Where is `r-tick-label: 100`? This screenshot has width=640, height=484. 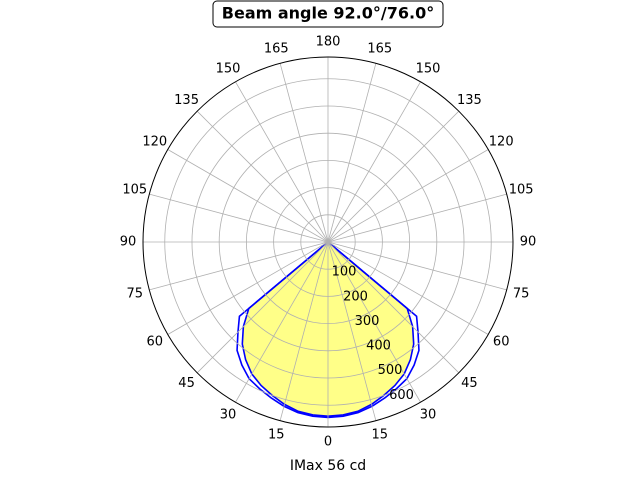 r-tick-label: 100 is located at coordinates (344, 272).